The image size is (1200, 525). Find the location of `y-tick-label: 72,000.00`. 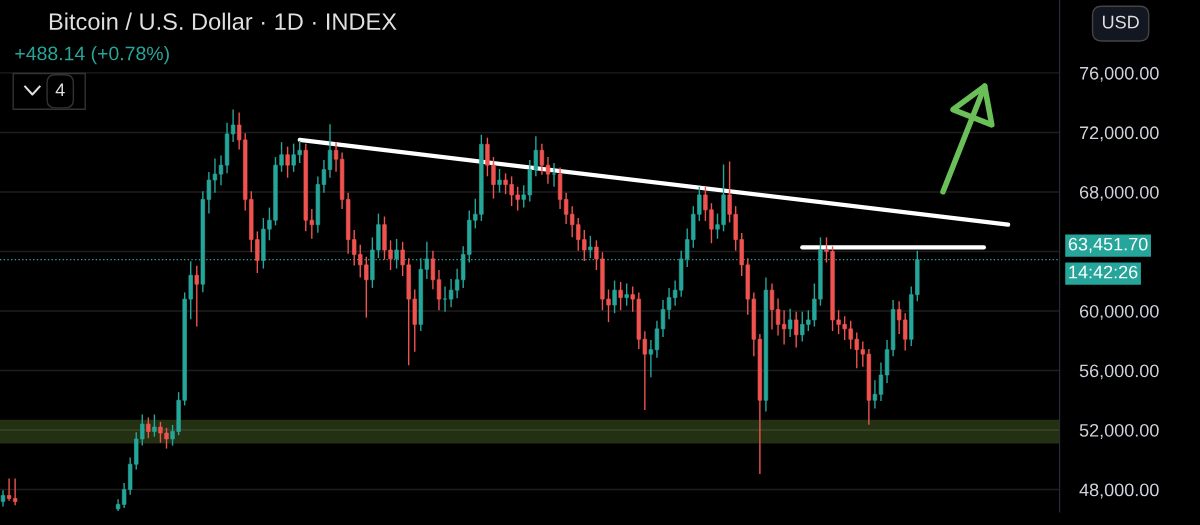

y-tick-label: 72,000.00 is located at coordinates (1119, 134).